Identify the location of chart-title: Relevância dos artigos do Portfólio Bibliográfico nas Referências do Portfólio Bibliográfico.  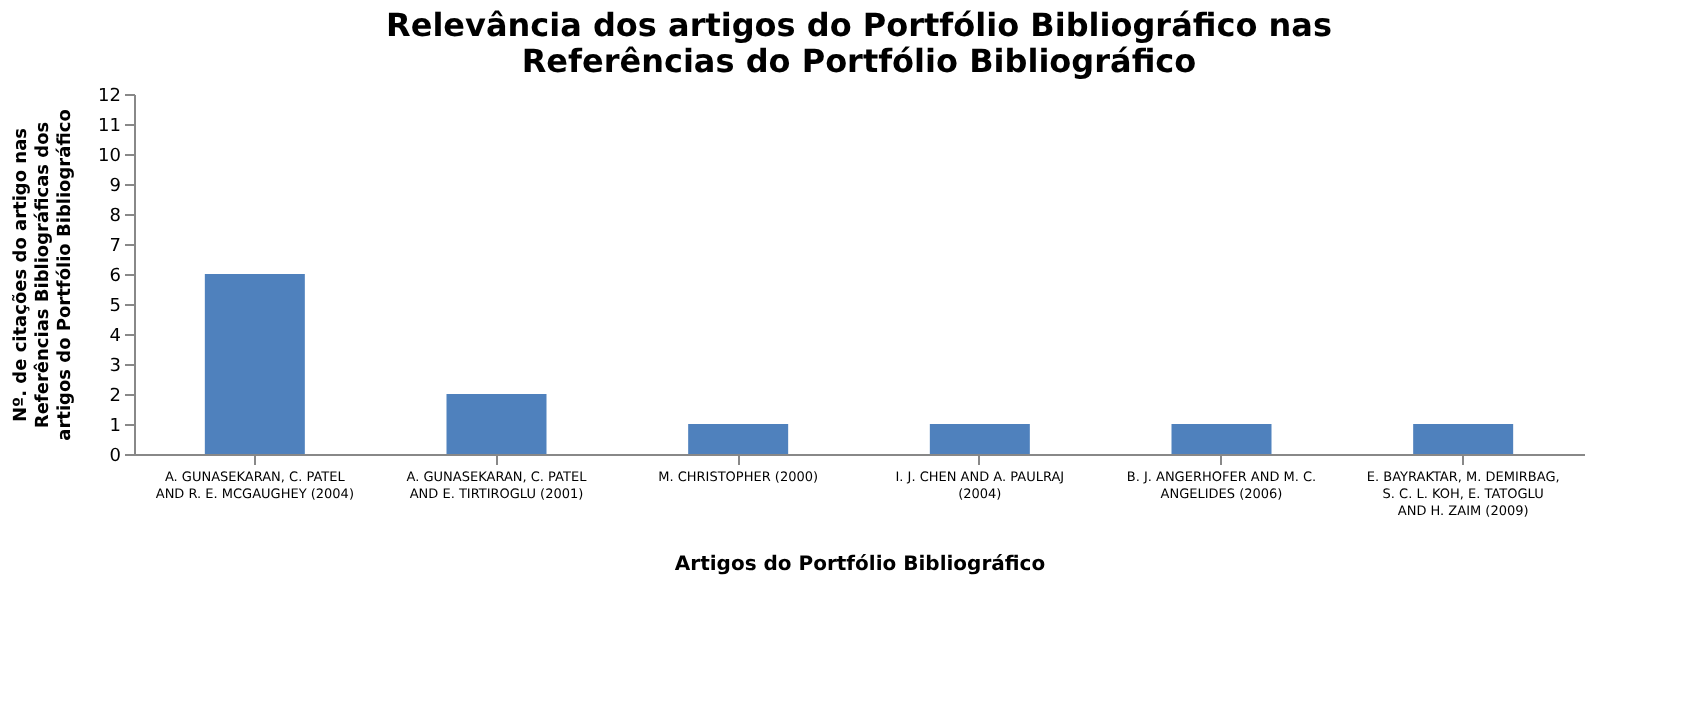
(859, 43).